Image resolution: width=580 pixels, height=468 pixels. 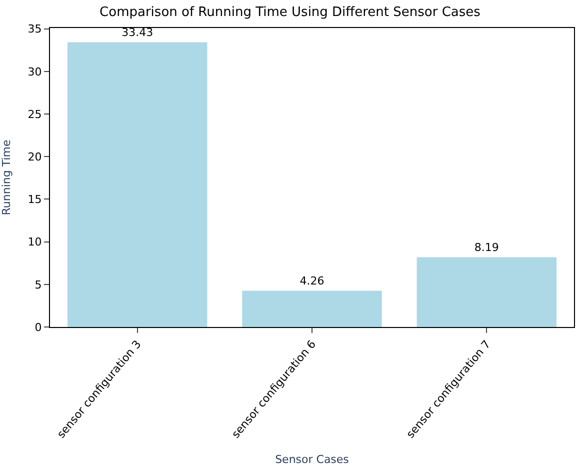 I want to click on data-label: 4.26, so click(x=312, y=281).